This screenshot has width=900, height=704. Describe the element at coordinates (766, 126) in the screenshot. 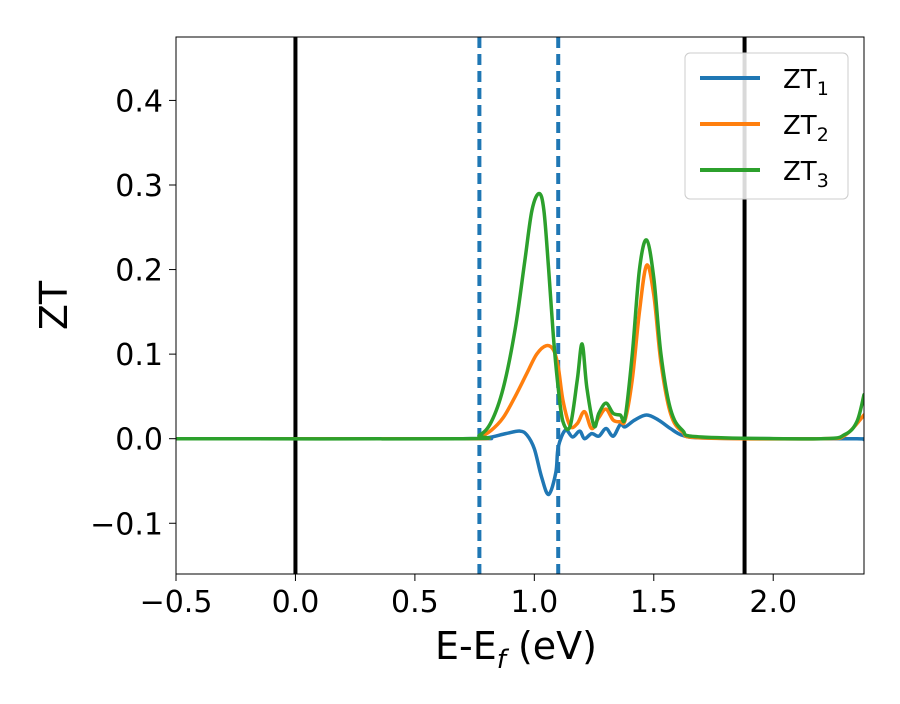

I see `legend-box` at that location.